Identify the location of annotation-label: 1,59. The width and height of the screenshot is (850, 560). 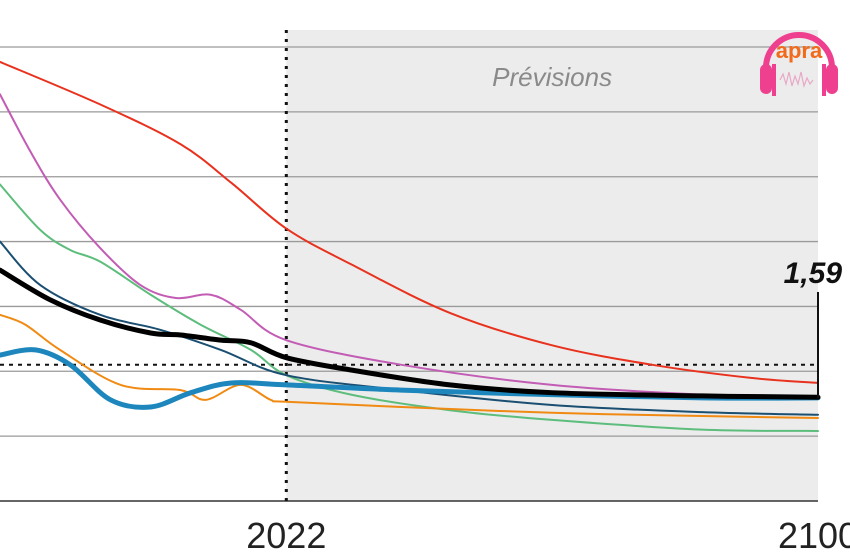
(813, 273).